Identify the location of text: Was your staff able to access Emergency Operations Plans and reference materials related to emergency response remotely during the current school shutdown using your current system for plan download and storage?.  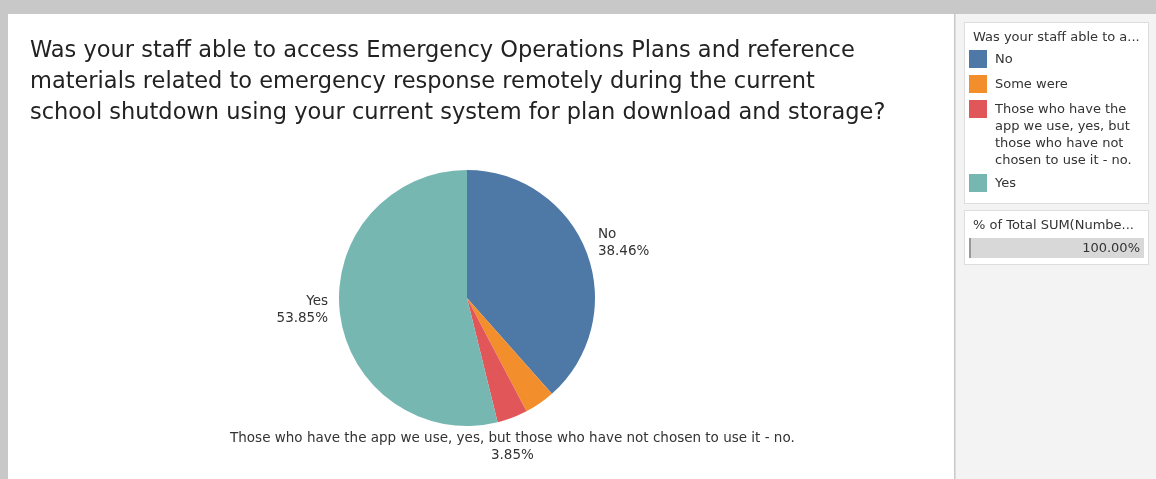
(458, 80).